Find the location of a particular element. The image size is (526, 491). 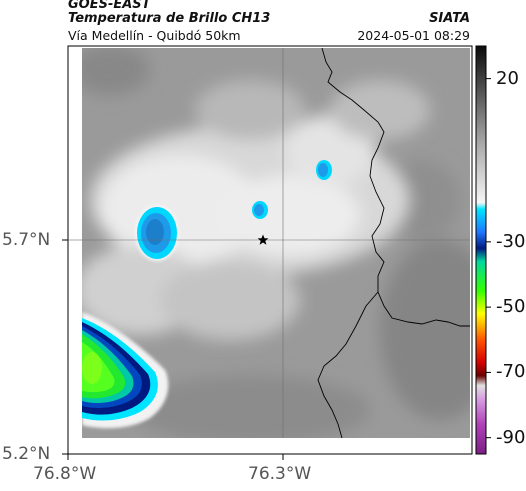

colorbar-label-minus-30: -30 is located at coordinates (511, 241).